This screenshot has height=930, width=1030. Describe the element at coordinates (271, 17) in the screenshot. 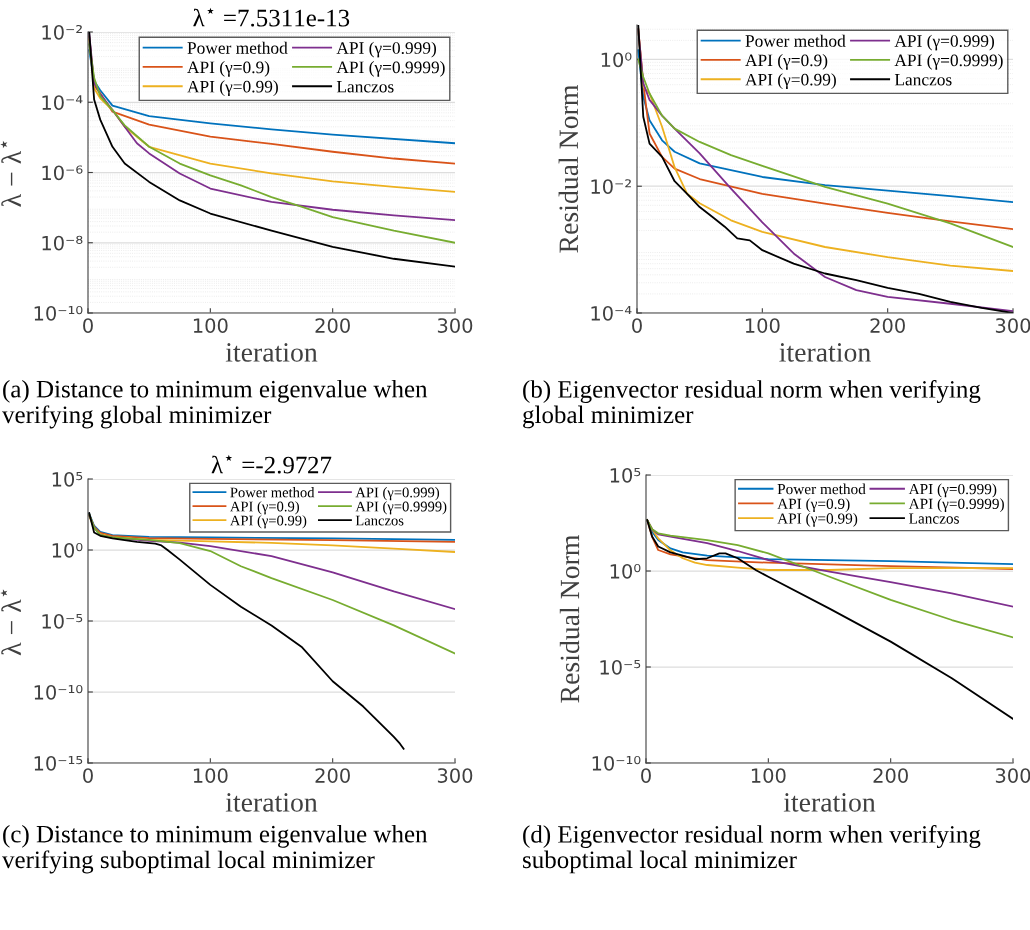

I see `chart-title: λ$^{⋆}$ =7.5311e-13` at that location.